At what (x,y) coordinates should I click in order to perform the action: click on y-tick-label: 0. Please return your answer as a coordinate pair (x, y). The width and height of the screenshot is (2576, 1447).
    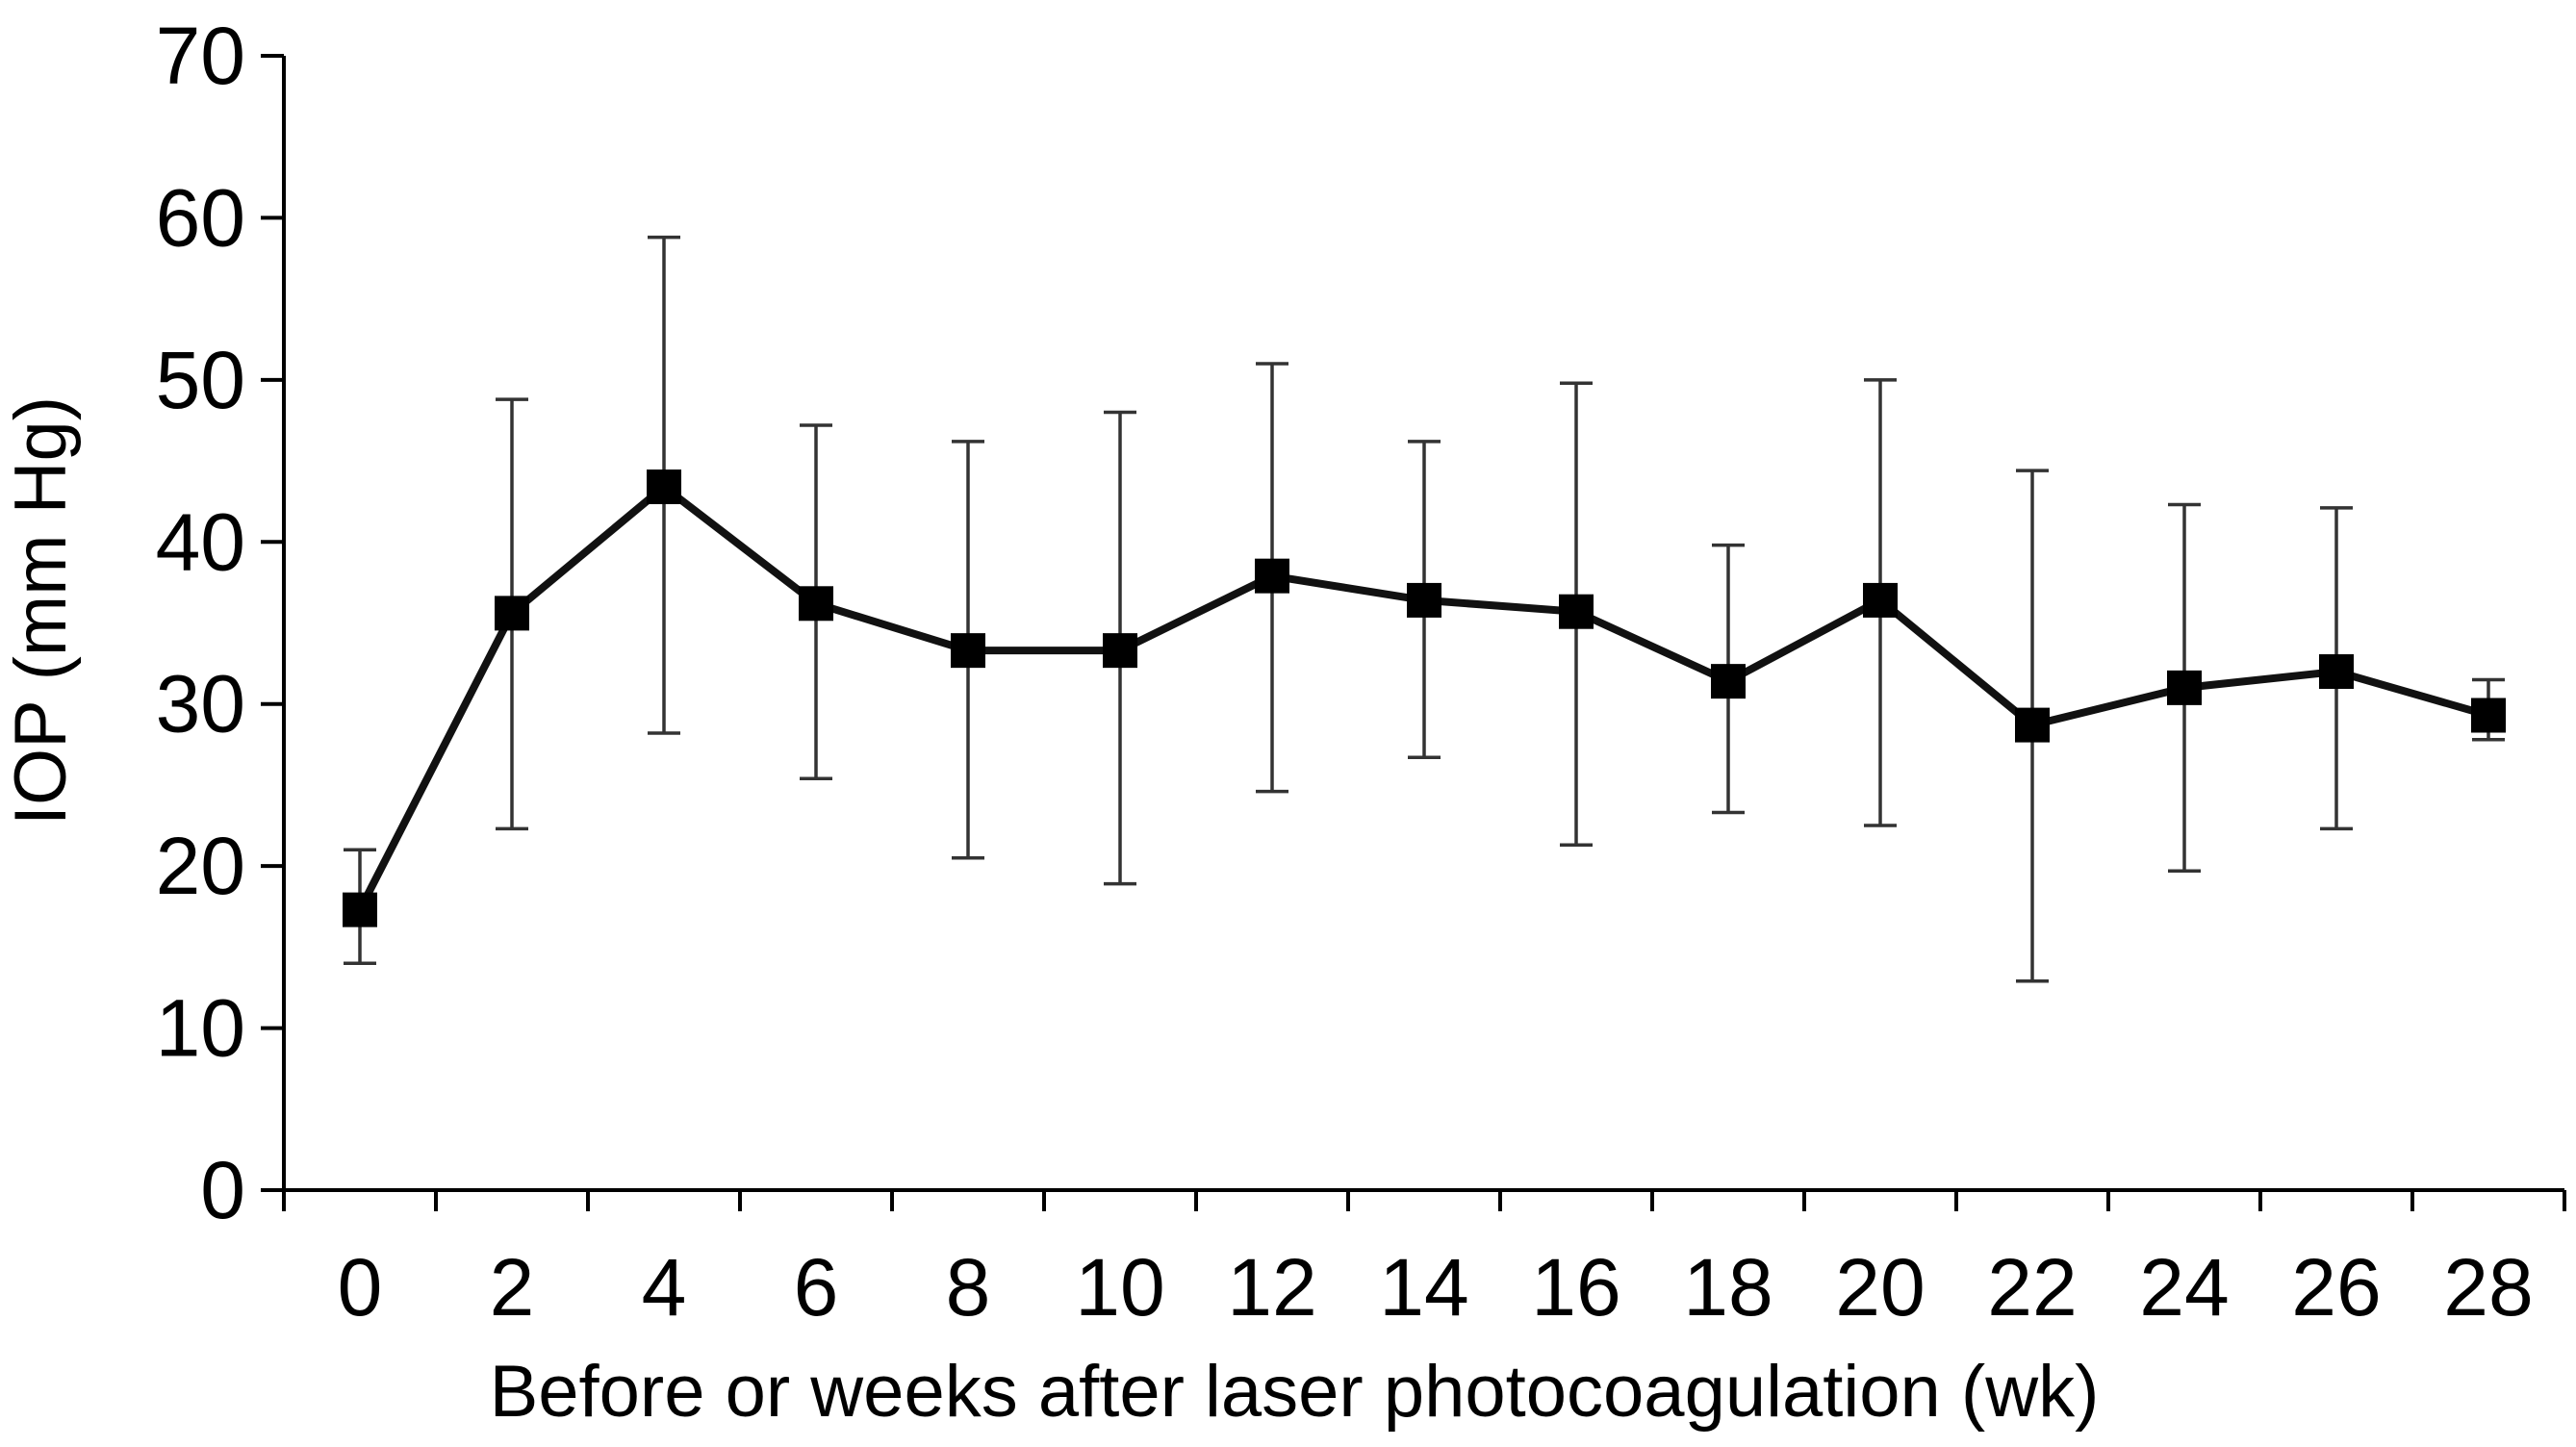
    Looking at the image, I should click on (222, 1190).